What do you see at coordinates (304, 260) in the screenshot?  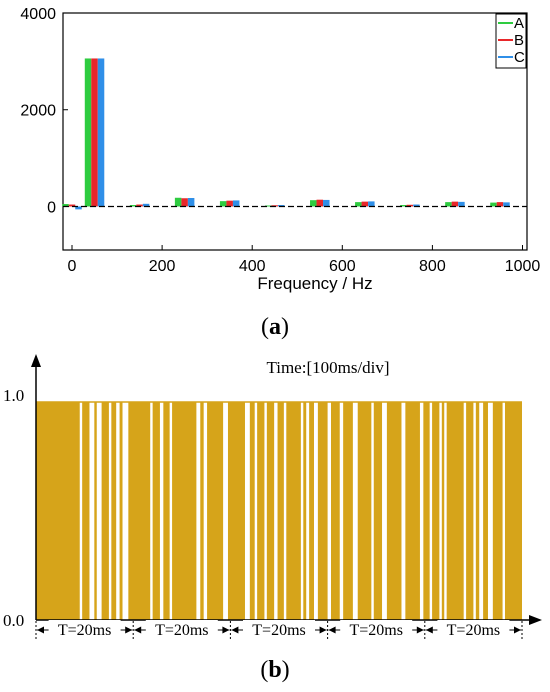 I see `x-ticks: 0 200 400 600 800 1000` at bounding box center [304, 260].